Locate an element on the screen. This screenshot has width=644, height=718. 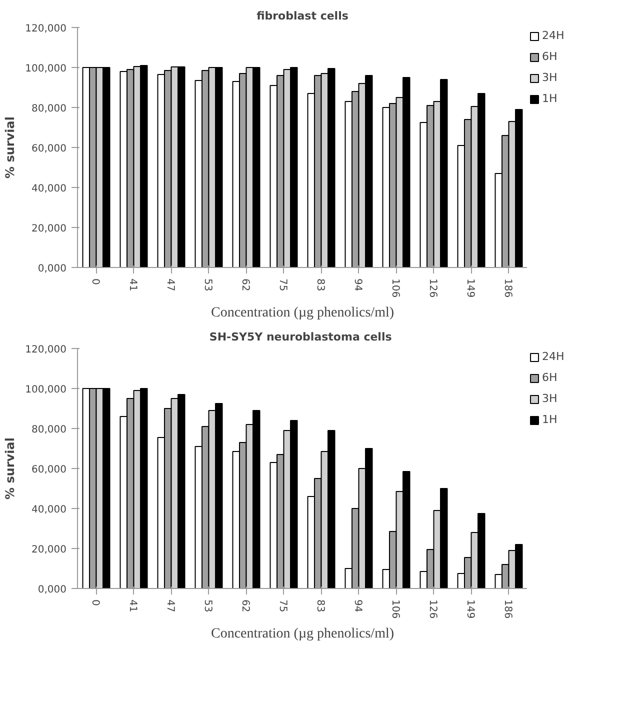
chart-title: fibroblast cells is located at coordinates (302, 16).